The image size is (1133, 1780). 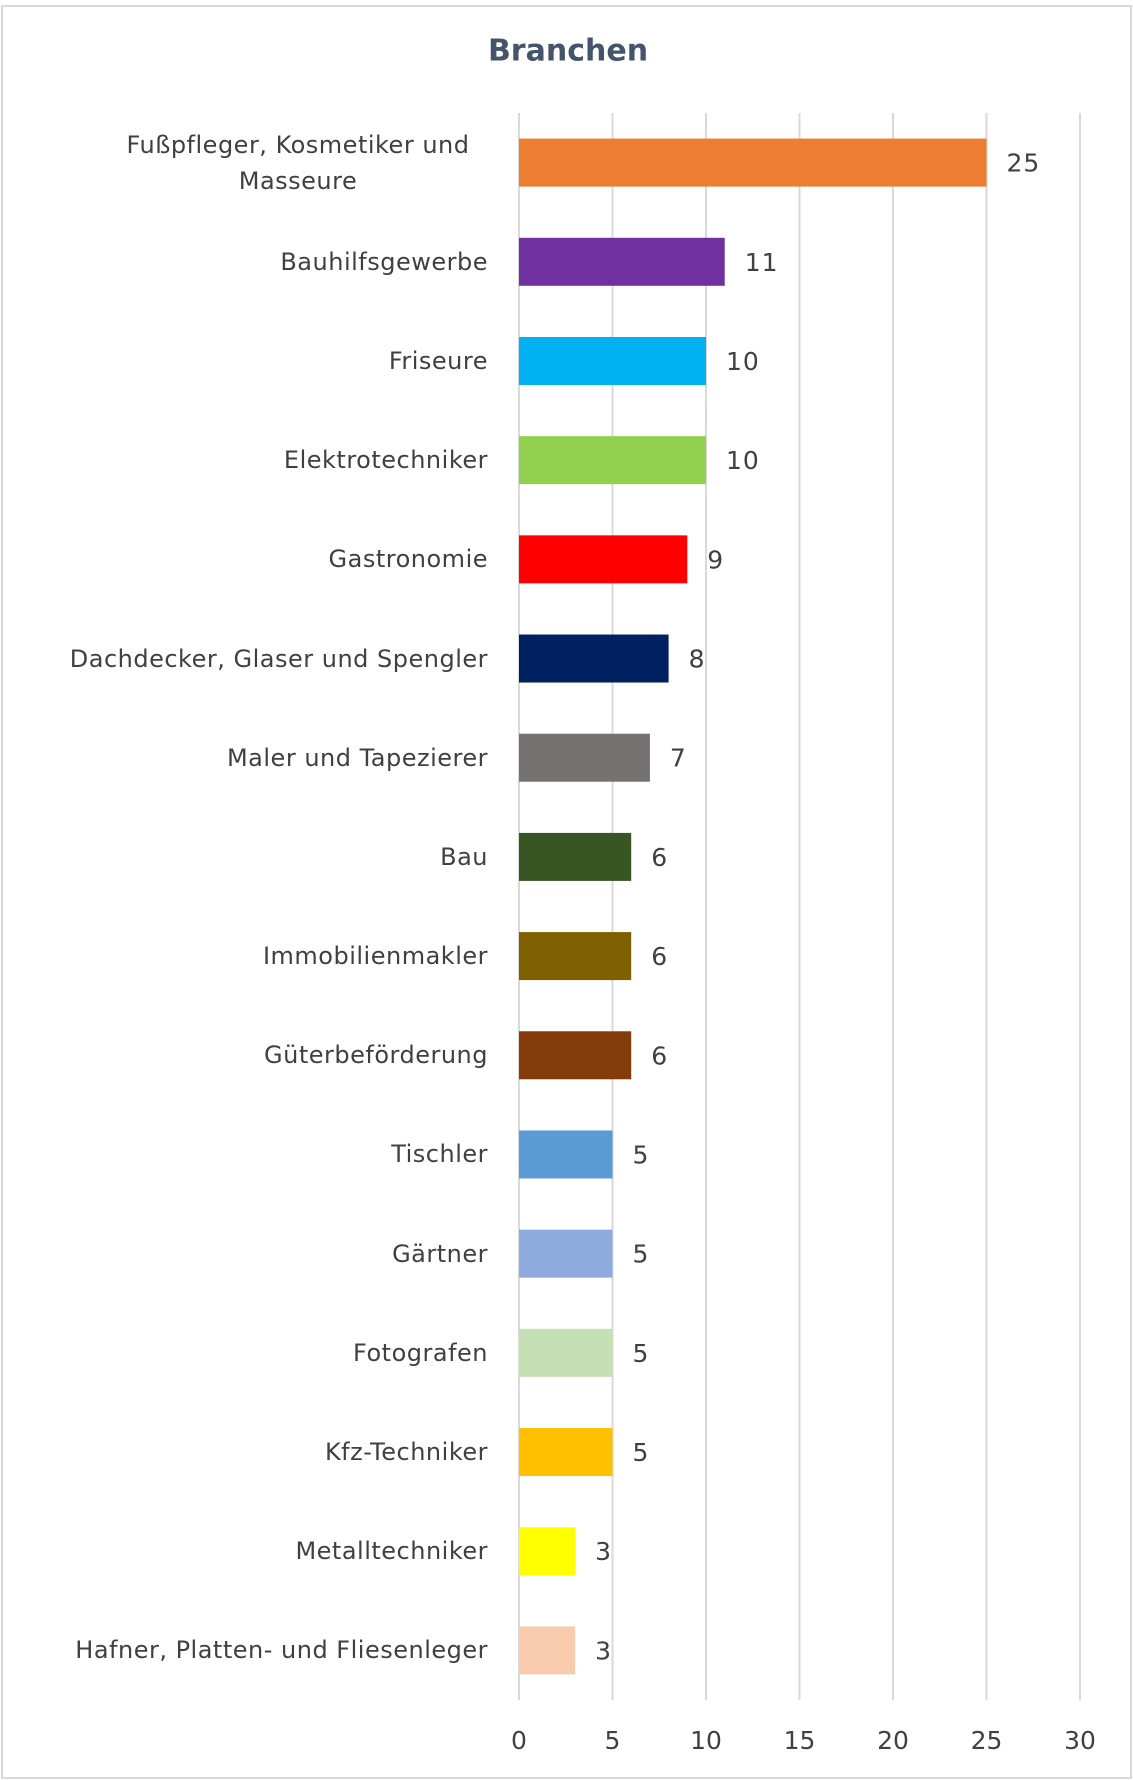 What do you see at coordinates (800, 1740) in the screenshot?
I see `x-tick-label: 15` at bounding box center [800, 1740].